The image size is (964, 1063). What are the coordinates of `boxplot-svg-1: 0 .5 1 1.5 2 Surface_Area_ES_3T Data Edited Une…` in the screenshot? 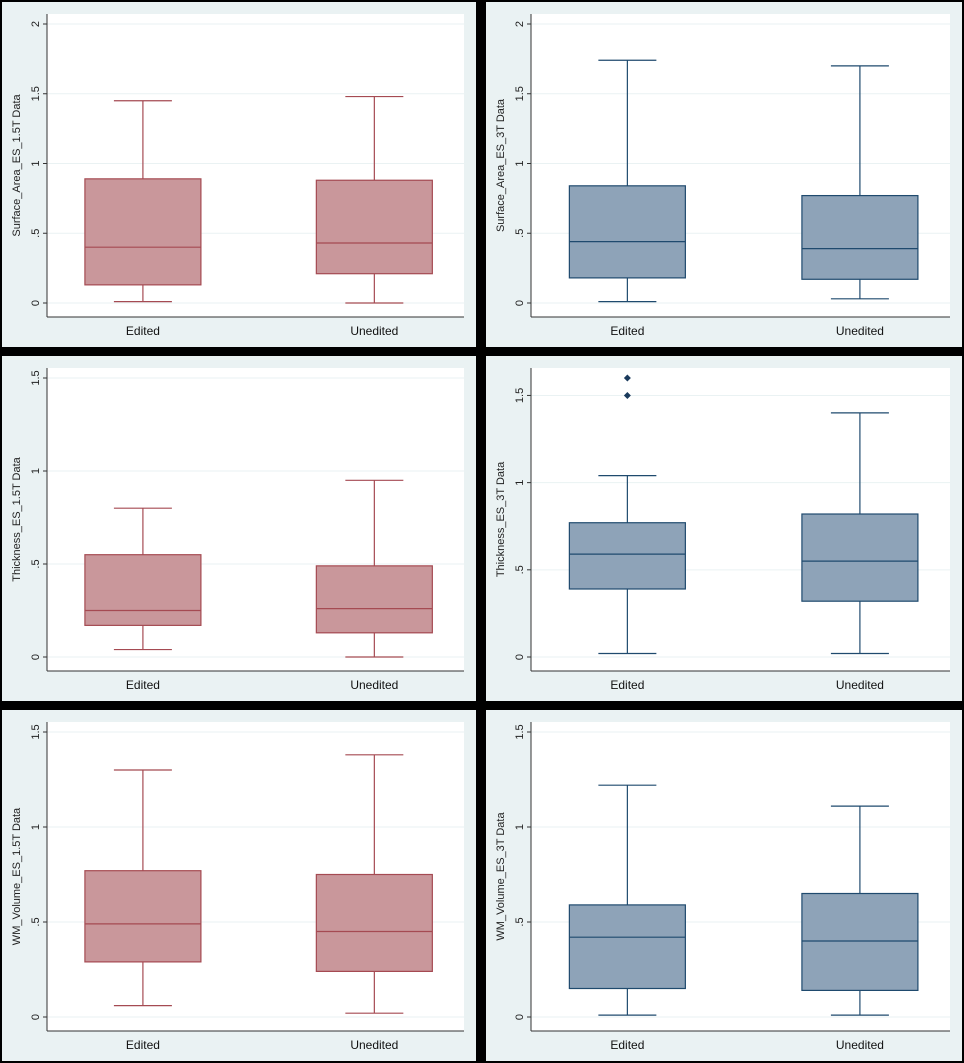 It's located at (722, 176).